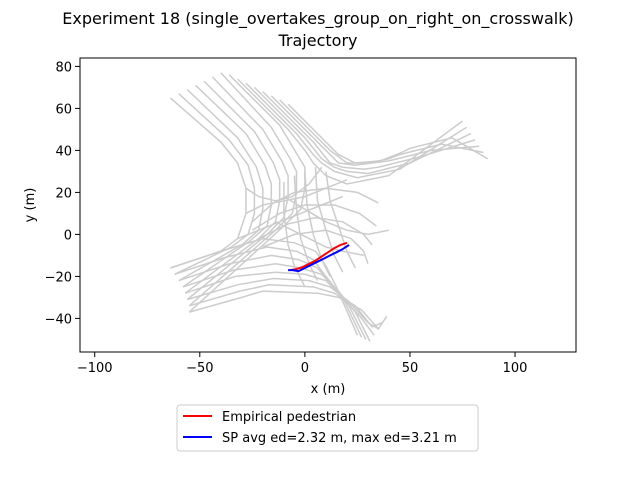 Image resolution: width=640 pixels, height=480 pixels. I want to click on x-axis: −100 −50 0 50 100, so click(302, 364).